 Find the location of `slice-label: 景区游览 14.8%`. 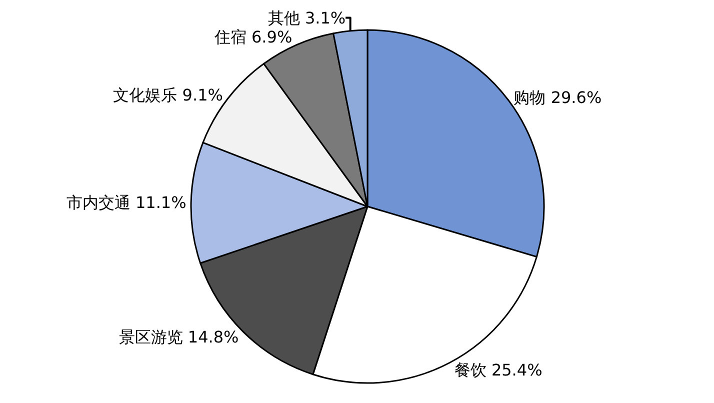

slice-label: 景区游览 14.8% is located at coordinates (178, 336).